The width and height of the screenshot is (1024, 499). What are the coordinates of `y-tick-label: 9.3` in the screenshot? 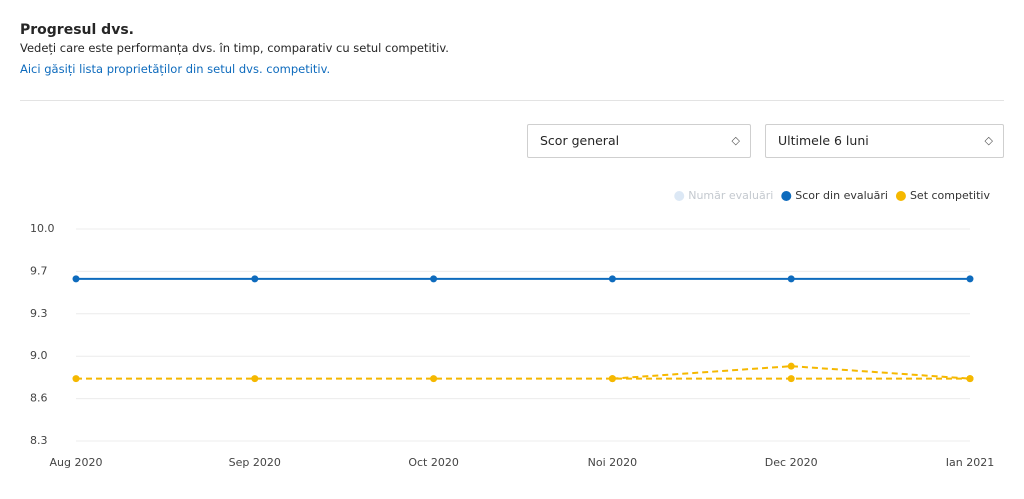 It's located at (39, 313).